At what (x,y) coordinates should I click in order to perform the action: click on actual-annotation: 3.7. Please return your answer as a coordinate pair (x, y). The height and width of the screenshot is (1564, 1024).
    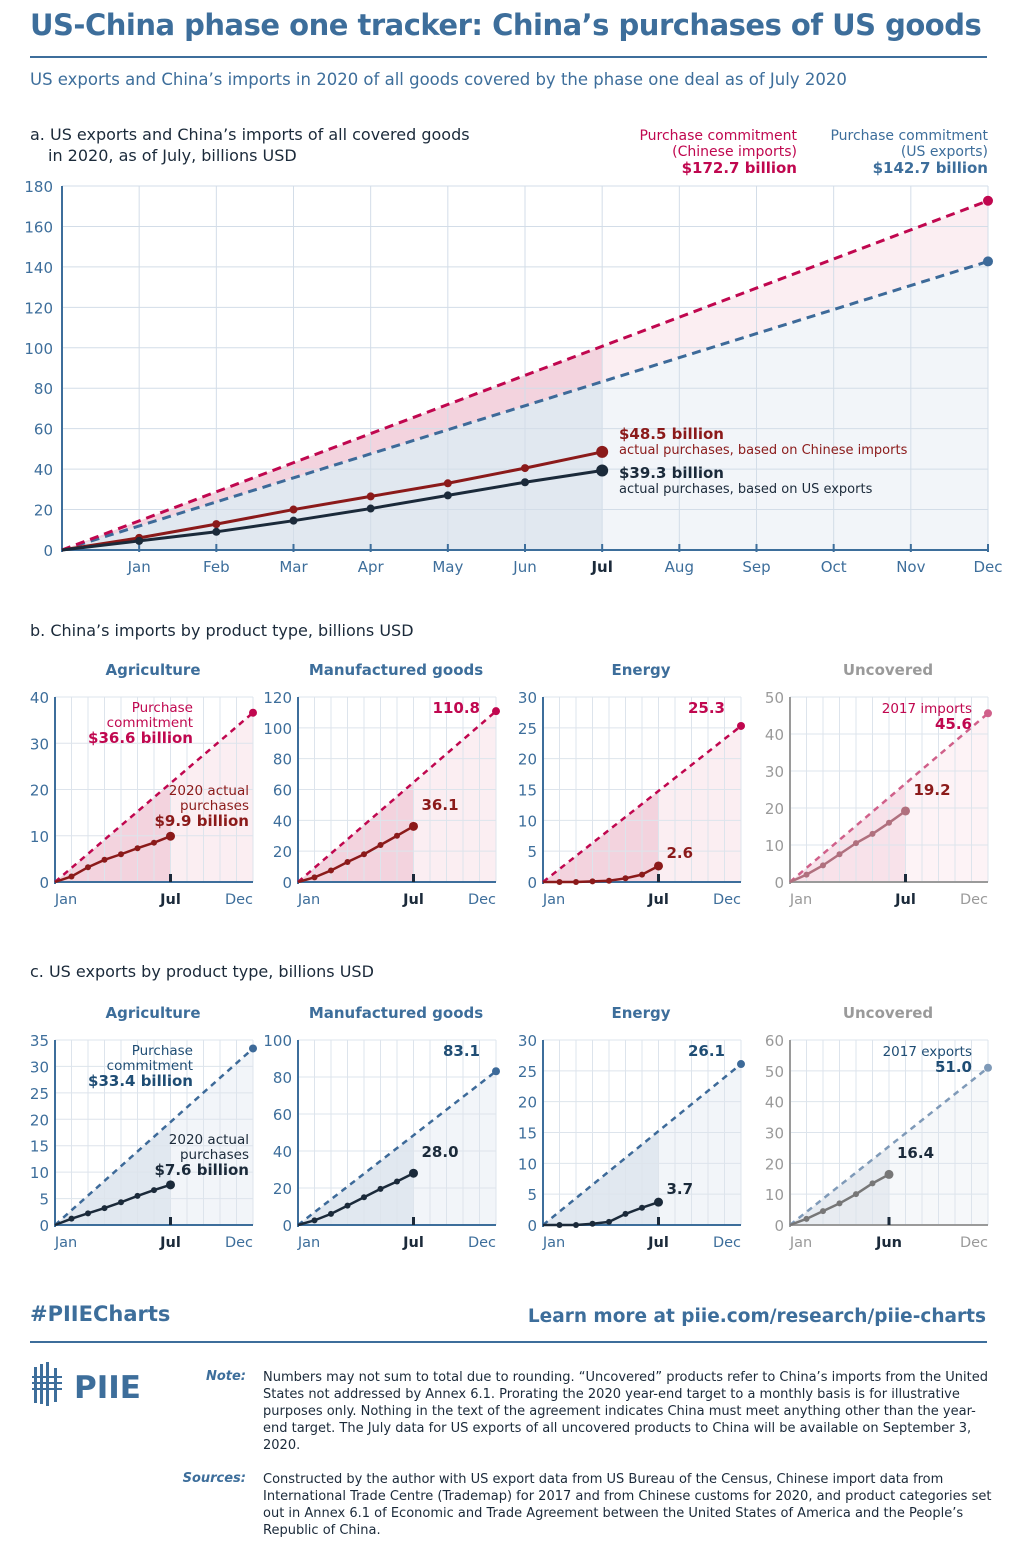
    Looking at the image, I should click on (680, 1190).